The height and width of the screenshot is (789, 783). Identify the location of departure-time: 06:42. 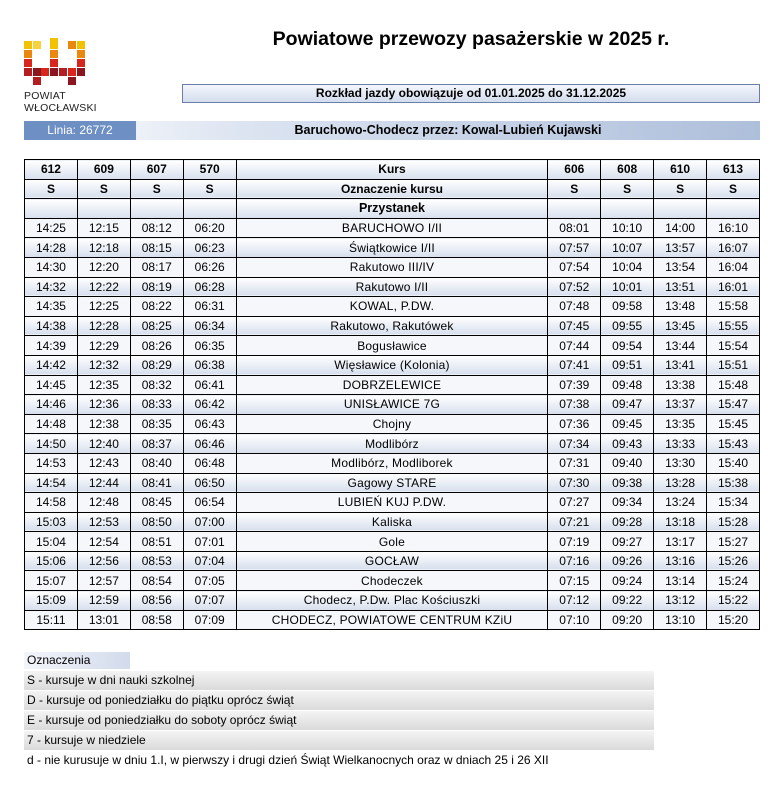
(209, 404).